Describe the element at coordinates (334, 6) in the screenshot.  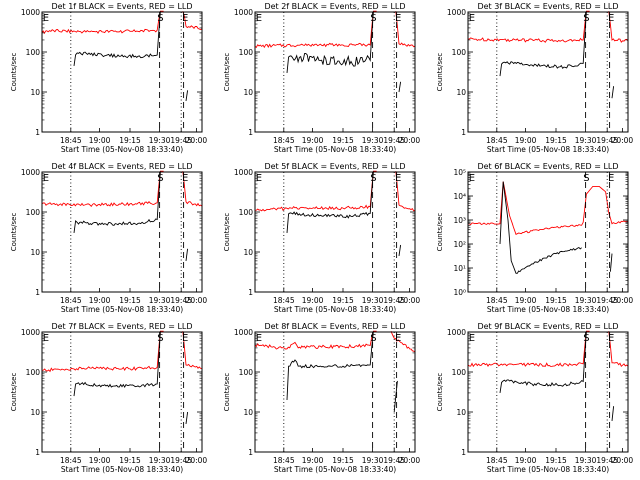
I see `panel-title: Det 2f BLACK = Events, RED = LLD` at that location.